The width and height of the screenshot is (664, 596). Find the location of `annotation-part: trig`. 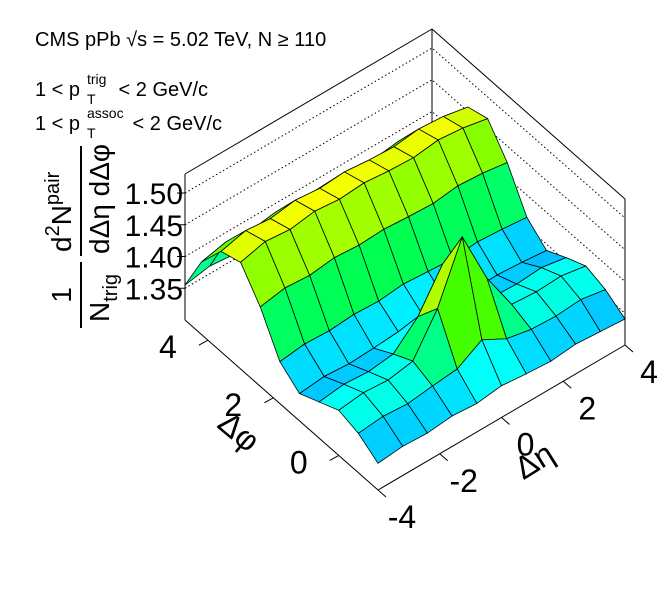

annotation-part: trig is located at coordinates (96, 79).